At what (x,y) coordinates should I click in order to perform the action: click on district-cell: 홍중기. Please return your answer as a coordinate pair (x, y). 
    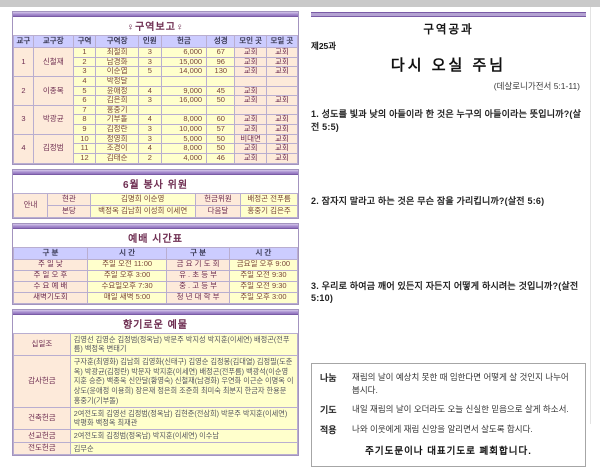
    Looking at the image, I should click on (117, 110).